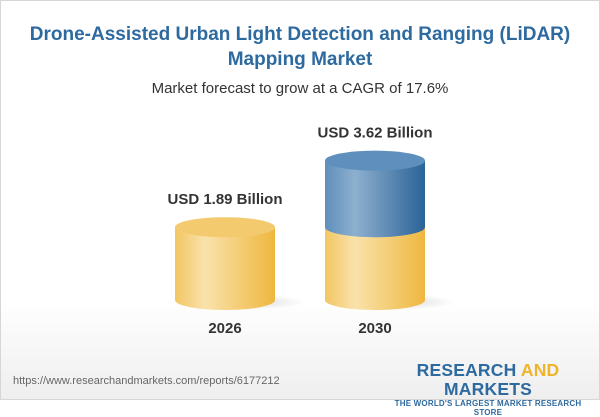 The image size is (600, 417). I want to click on data-label: USD 1.89 Billion, so click(224, 199).